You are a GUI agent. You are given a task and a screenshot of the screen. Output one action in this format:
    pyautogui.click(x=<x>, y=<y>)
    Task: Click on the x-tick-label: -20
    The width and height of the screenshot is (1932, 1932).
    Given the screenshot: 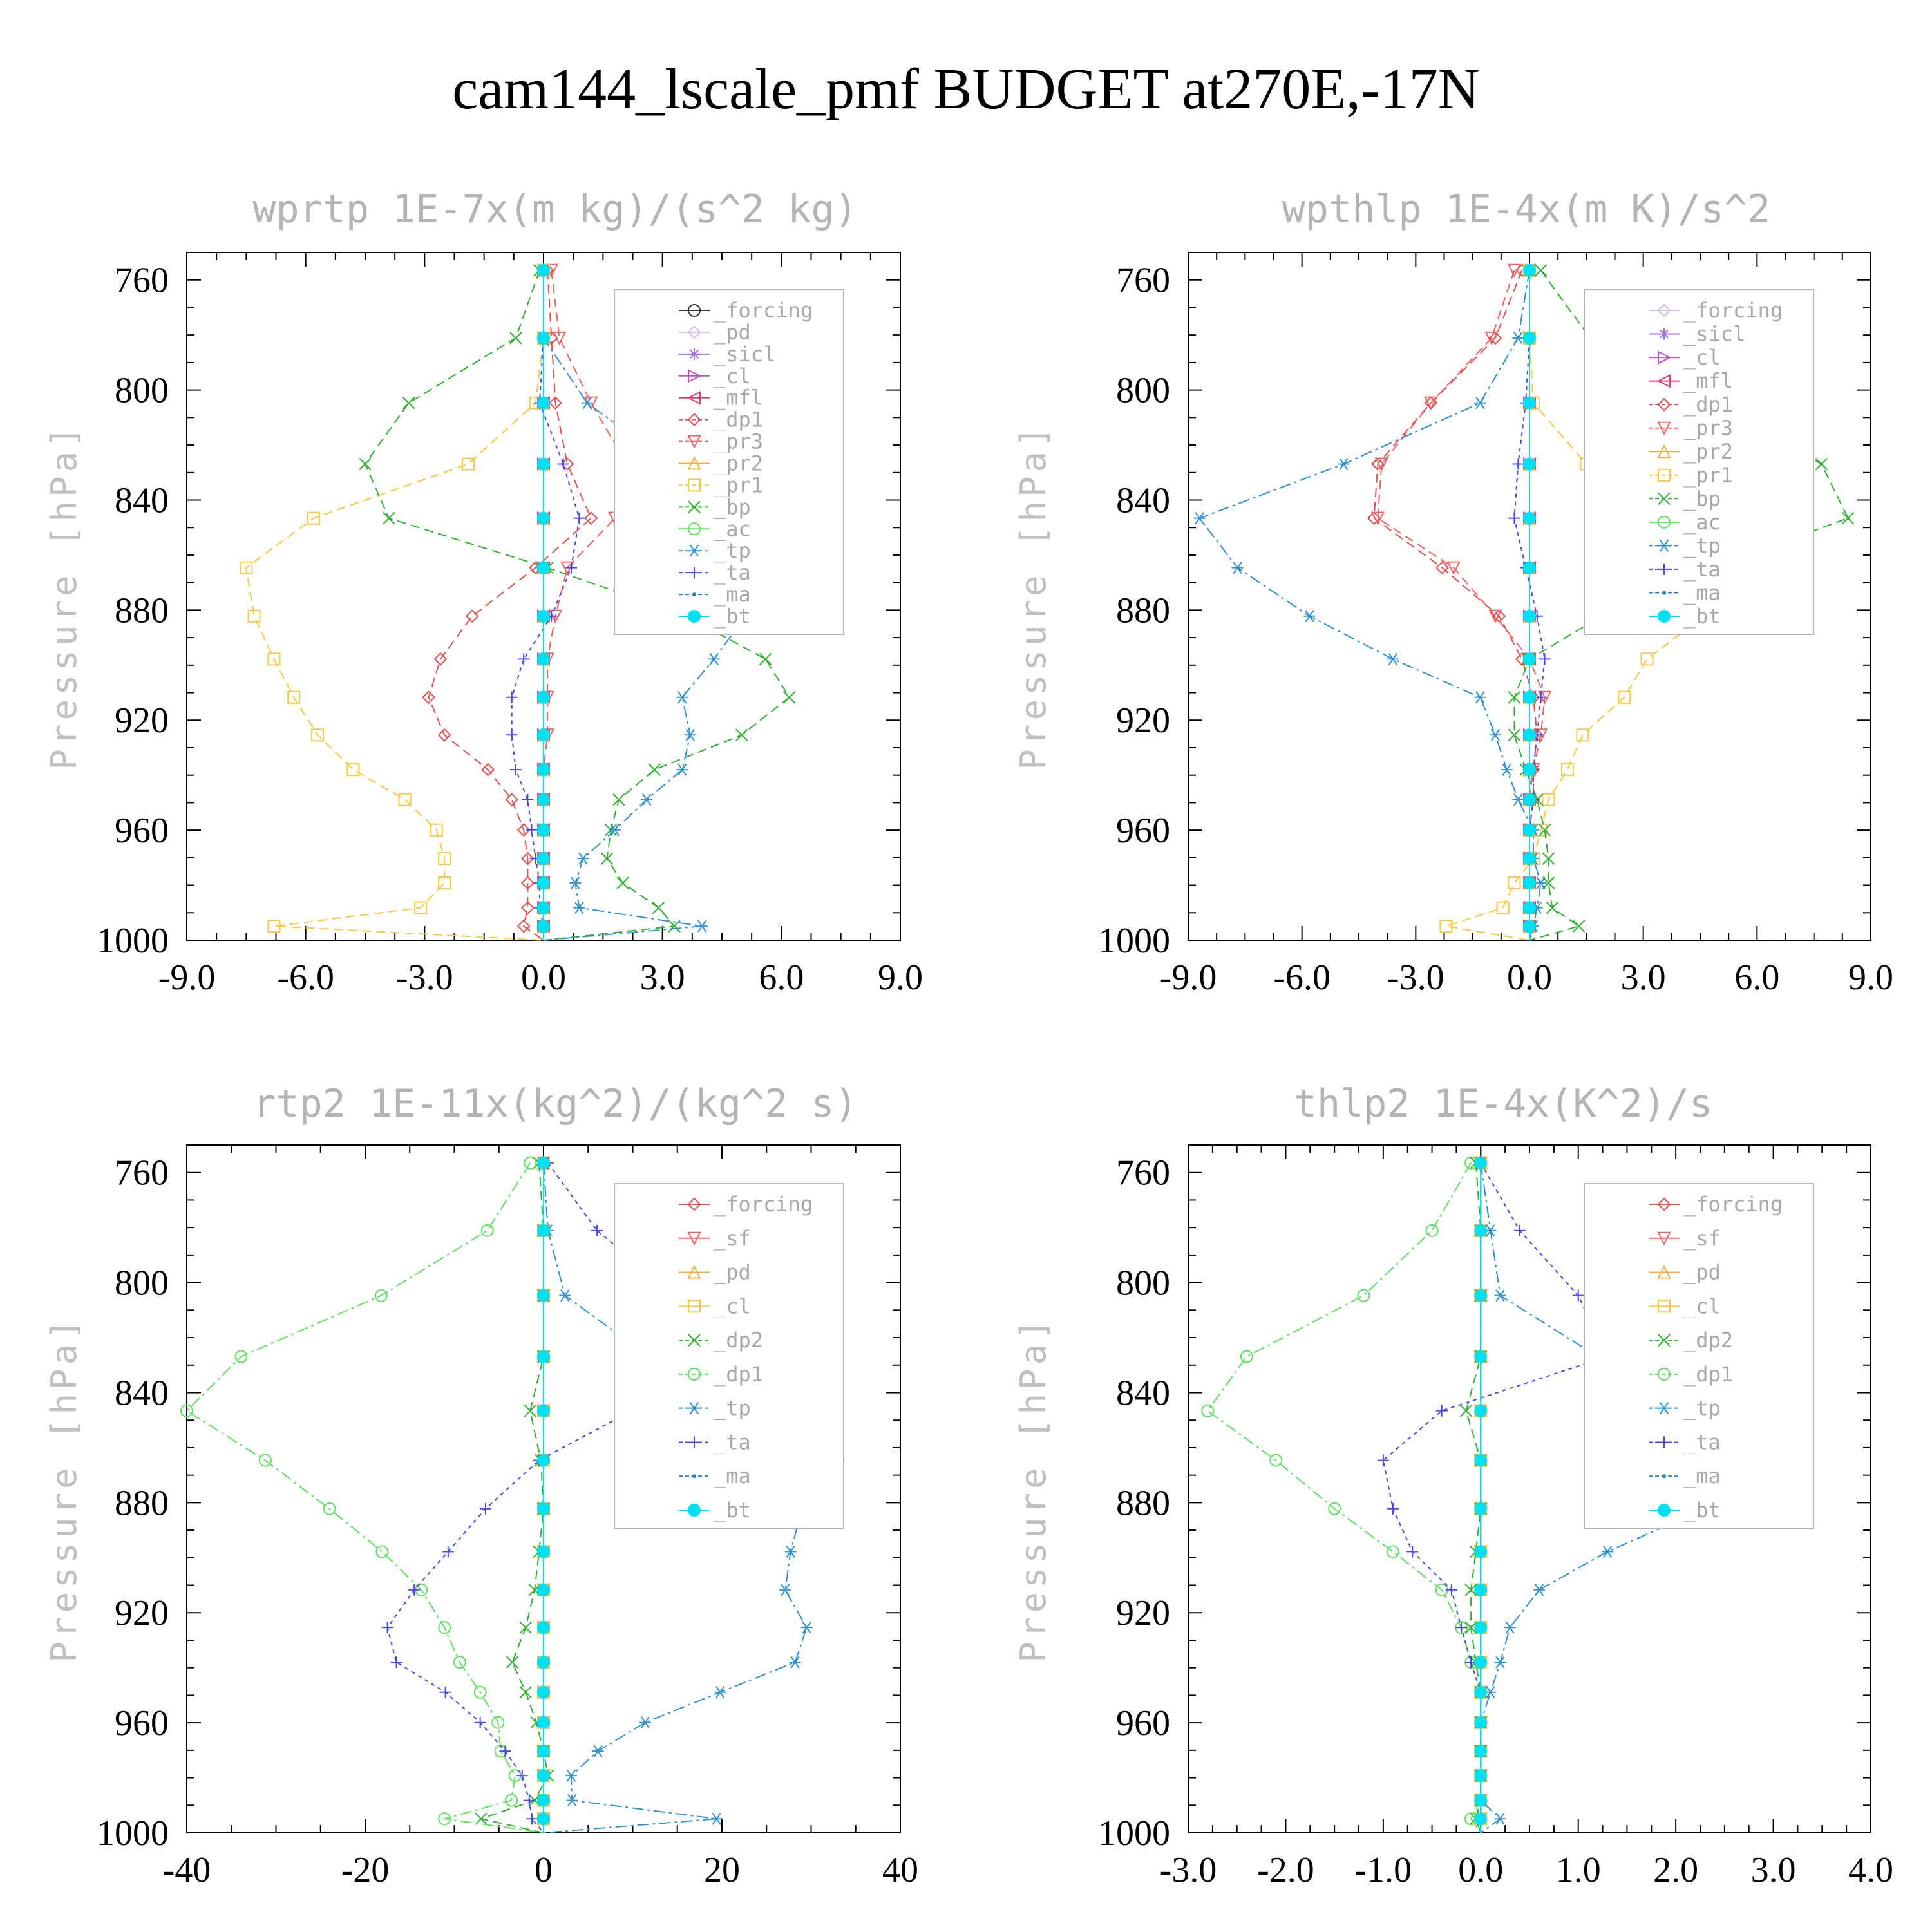 What is the action you would take?
    pyautogui.click(x=366, y=1870)
    